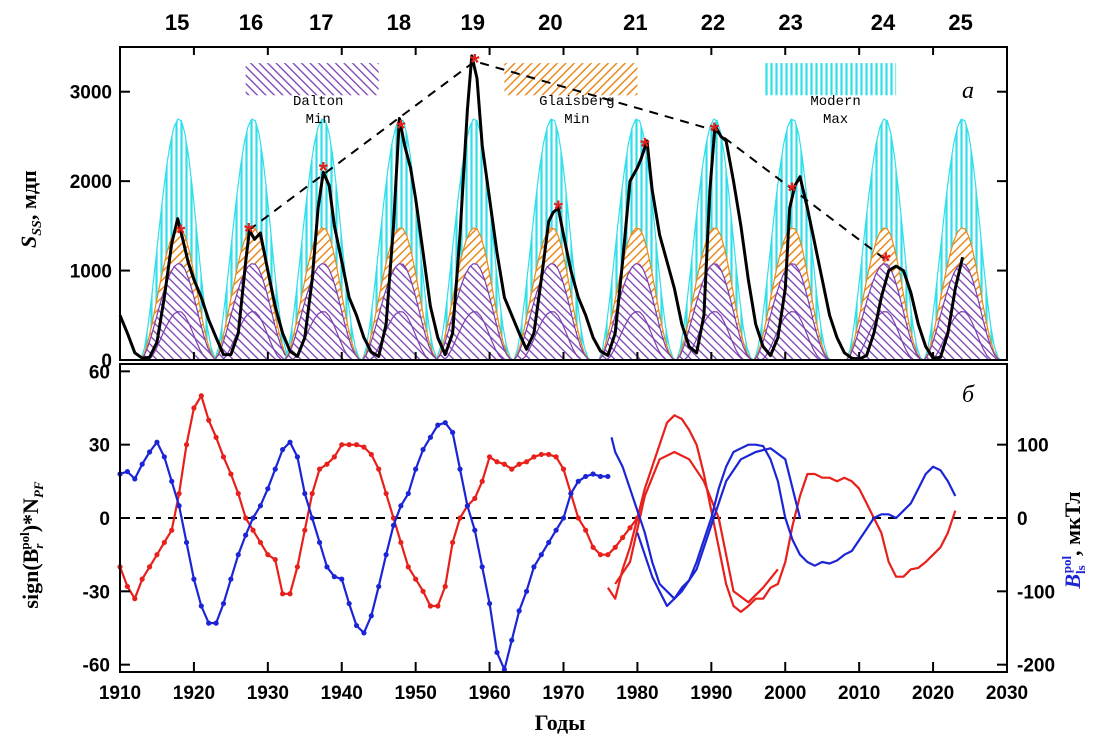 The image size is (1115, 740). I want to click on b-left-tick-label: 0, so click(104, 519).